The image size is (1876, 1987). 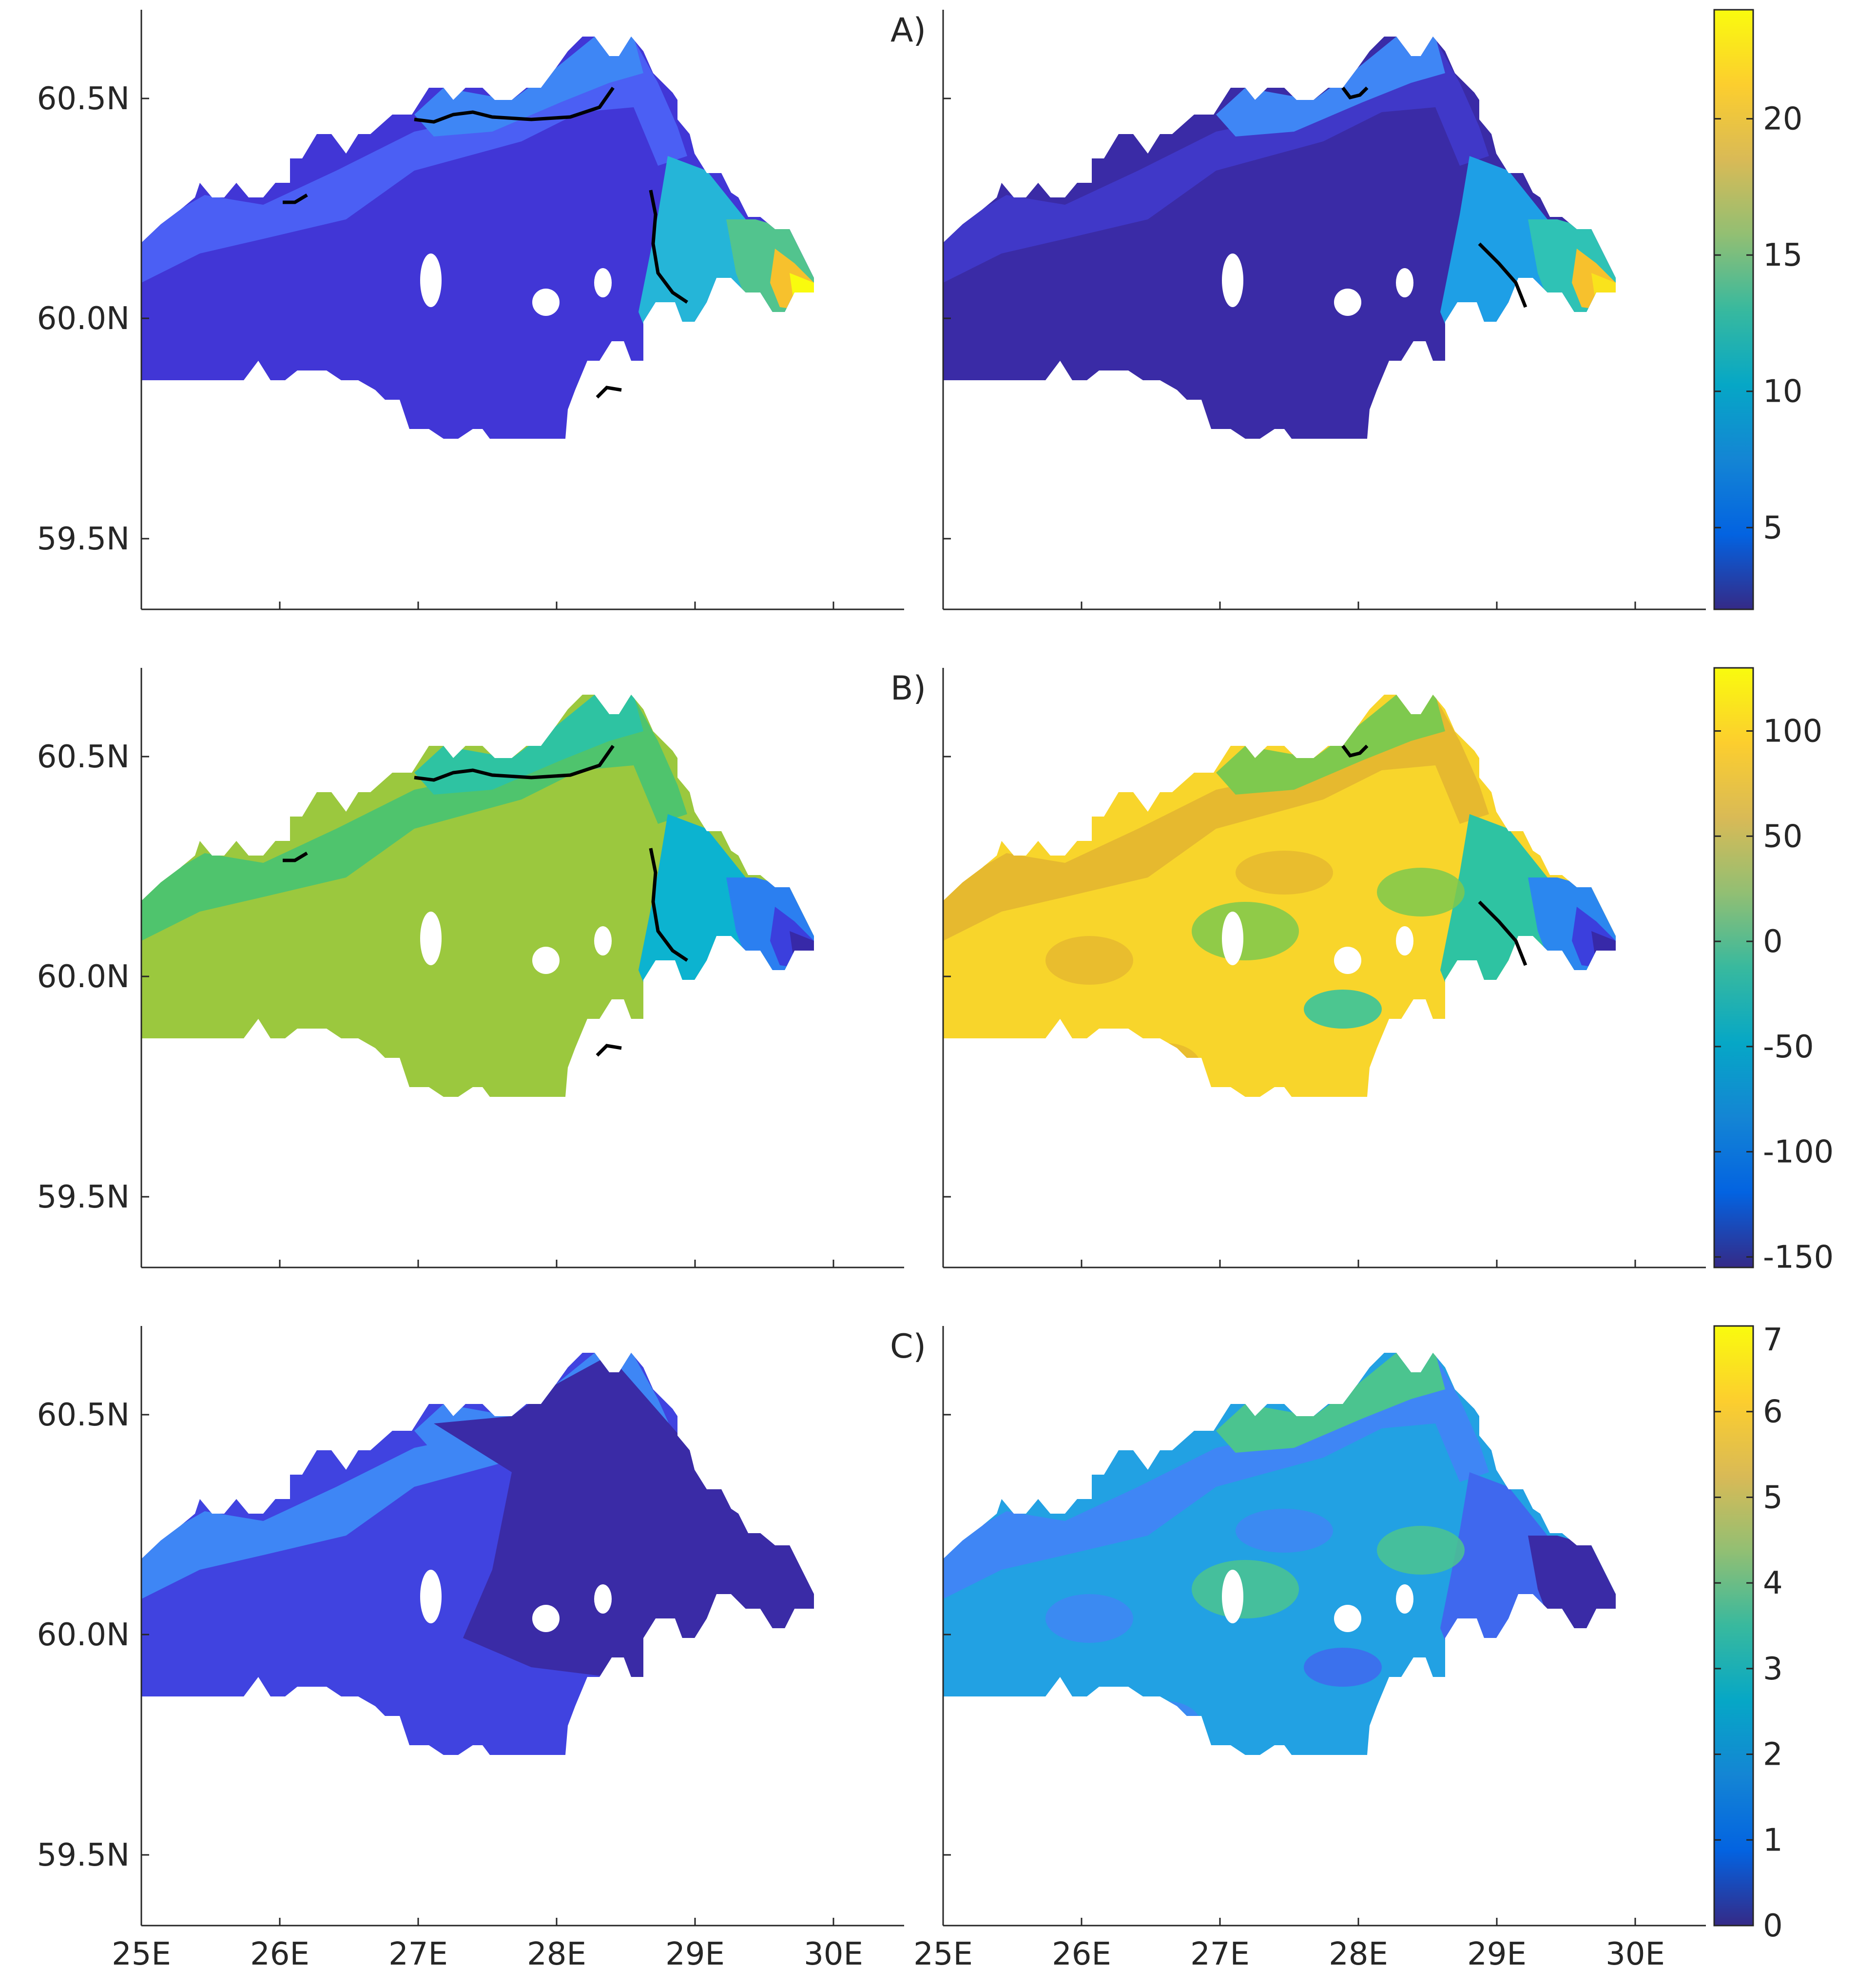 What do you see at coordinates (1773, 1755) in the screenshot?
I see `colorbar-tick-label: 2` at bounding box center [1773, 1755].